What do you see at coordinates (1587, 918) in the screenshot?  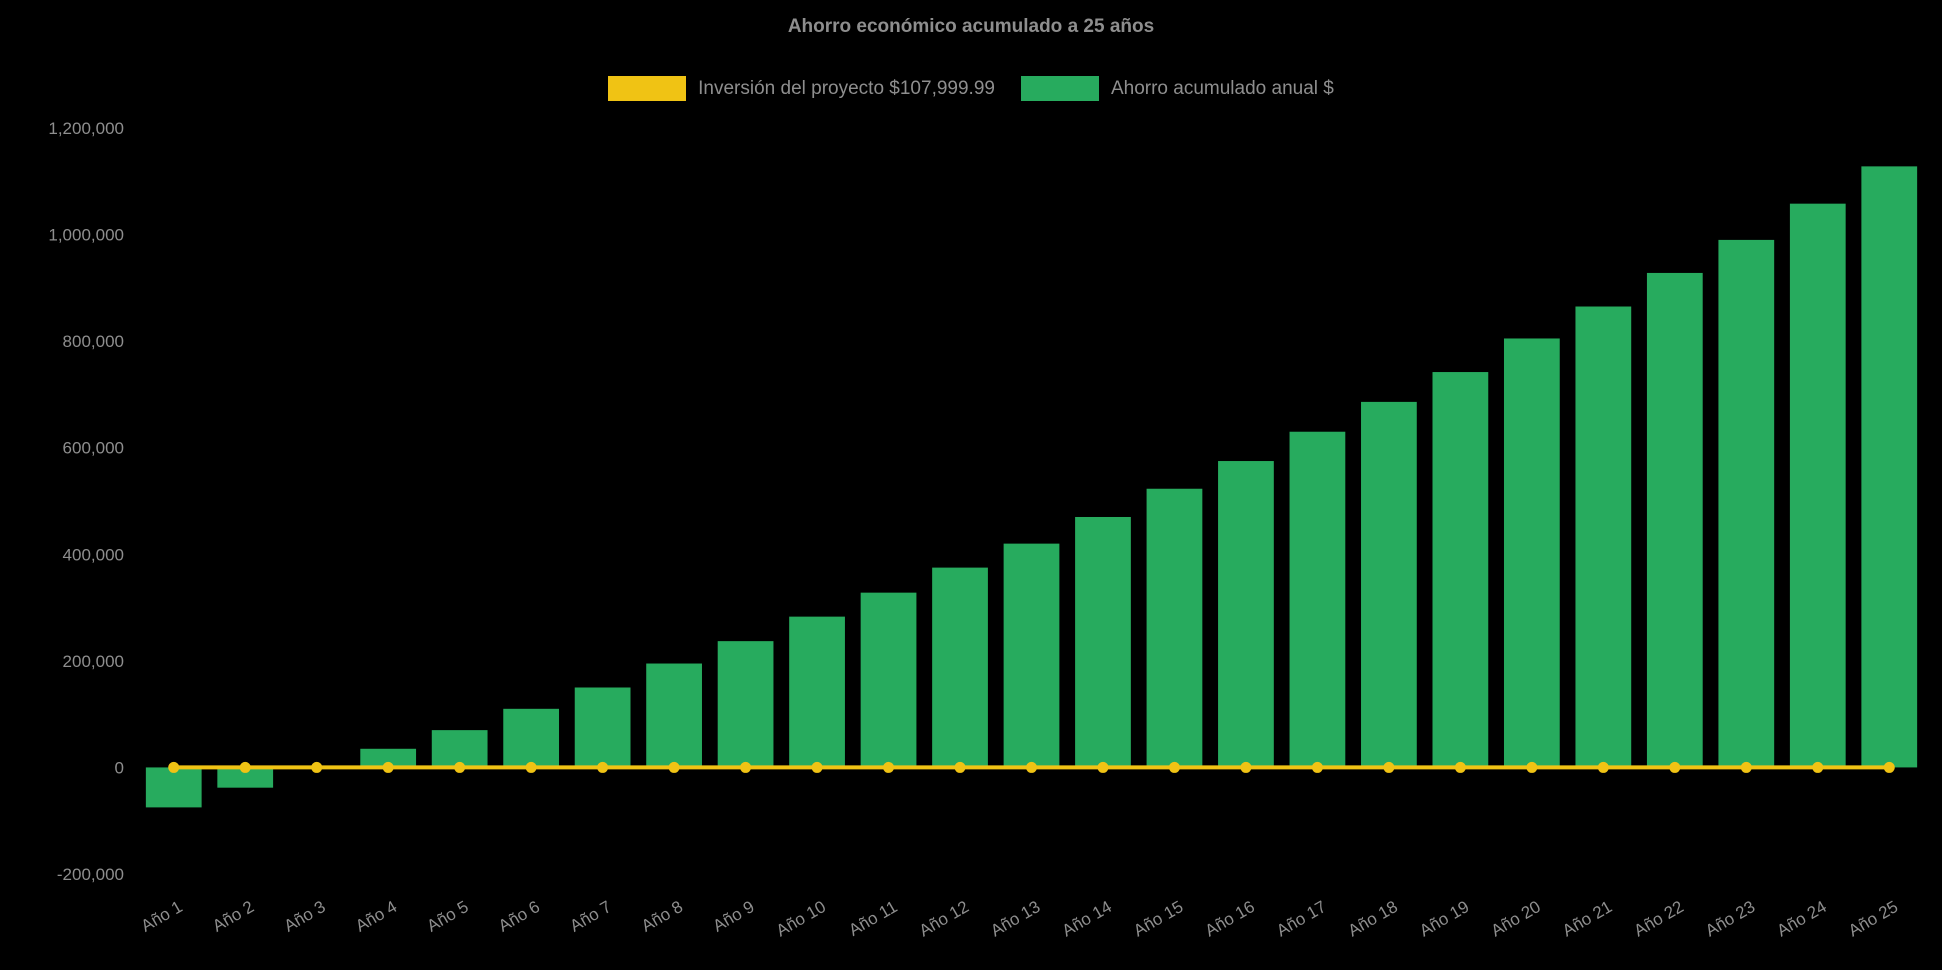 I see `x-axis-tick-label: Año 21` at bounding box center [1587, 918].